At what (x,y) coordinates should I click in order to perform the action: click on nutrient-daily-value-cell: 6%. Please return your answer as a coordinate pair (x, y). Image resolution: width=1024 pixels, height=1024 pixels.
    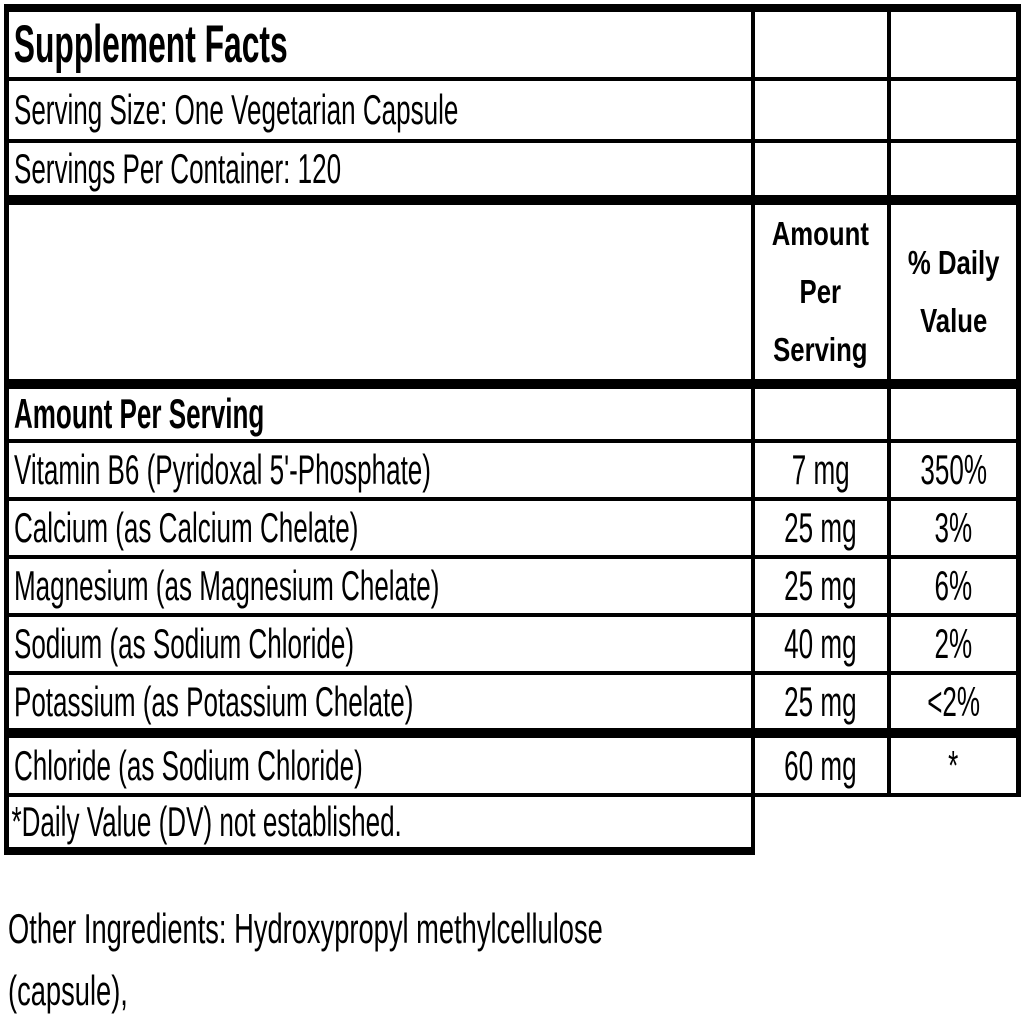
    Looking at the image, I should click on (953, 586).